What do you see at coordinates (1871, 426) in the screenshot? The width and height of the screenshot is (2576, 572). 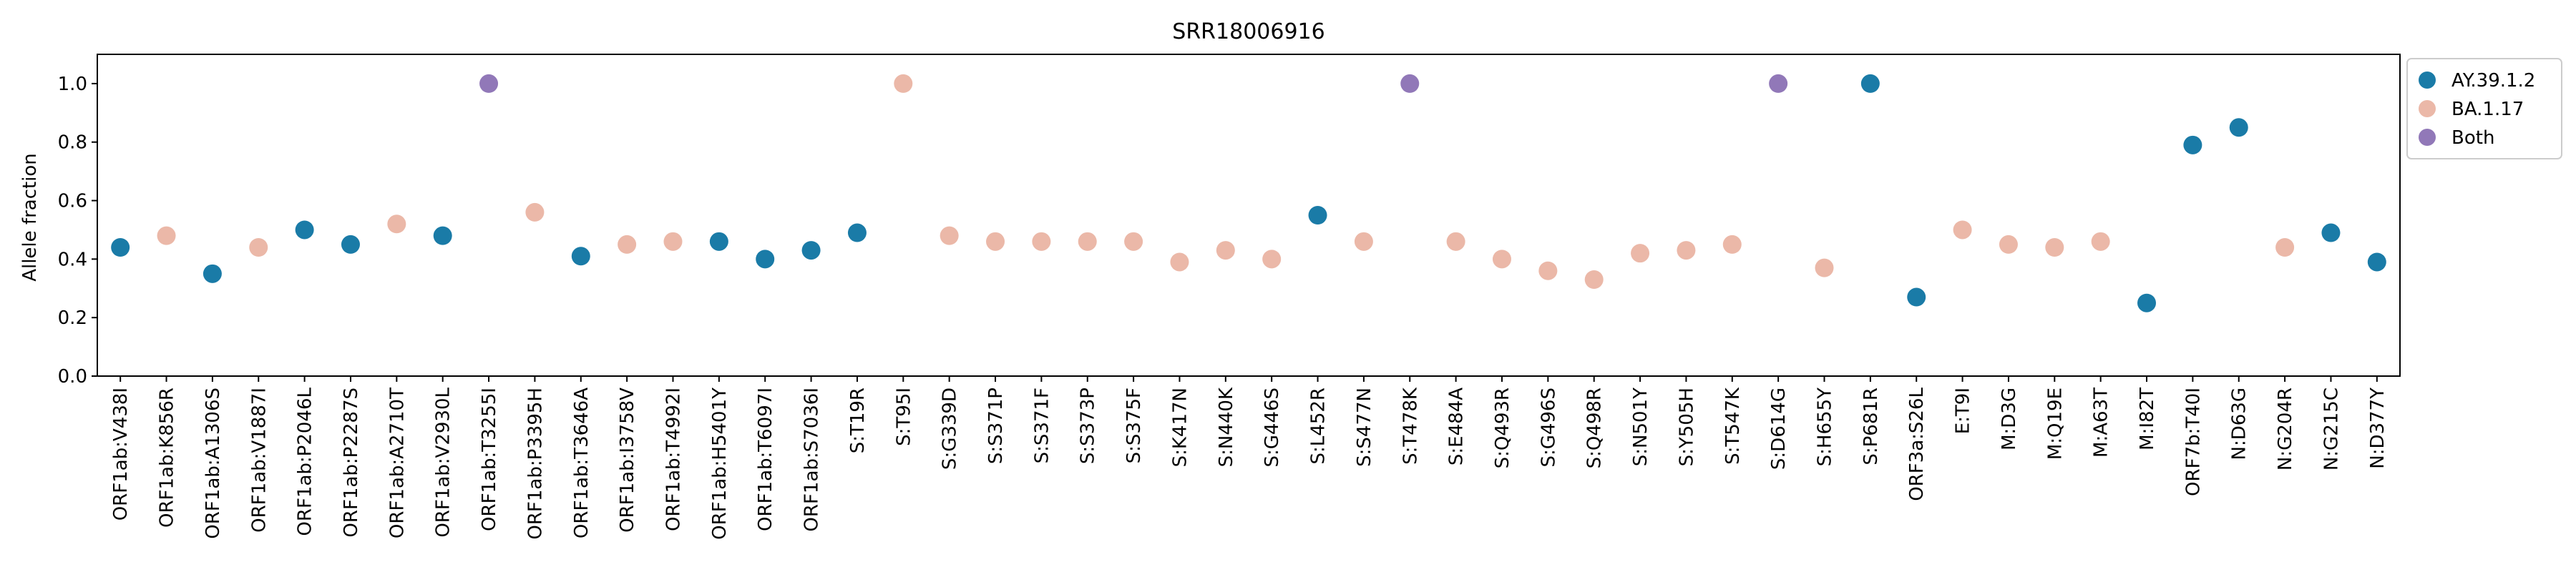 I see `x-tick-label: S:P681R` at bounding box center [1871, 426].